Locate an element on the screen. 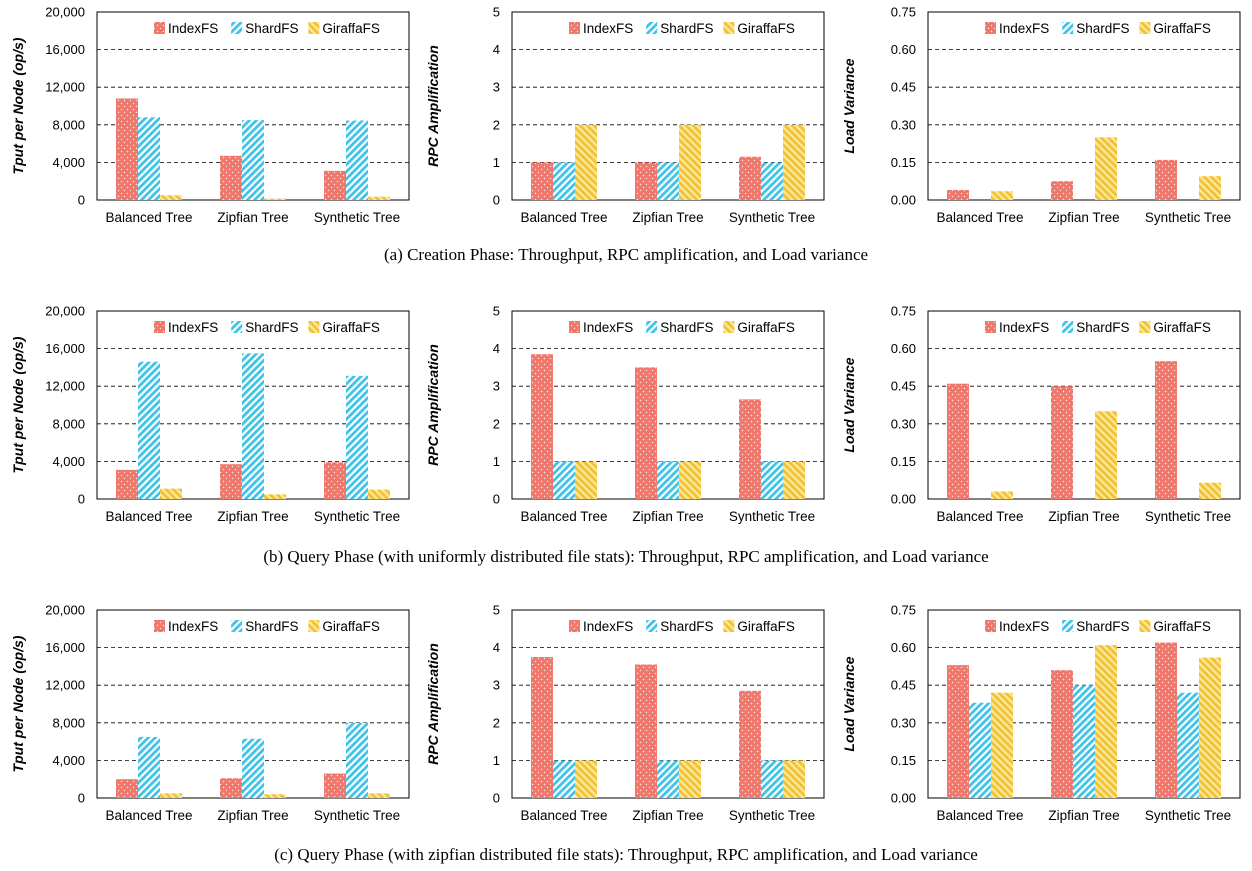 The width and height of the screenshot is (1252, 871). legend-label-giraffafs: GiraffaFS is located at coordinates (766, 327).